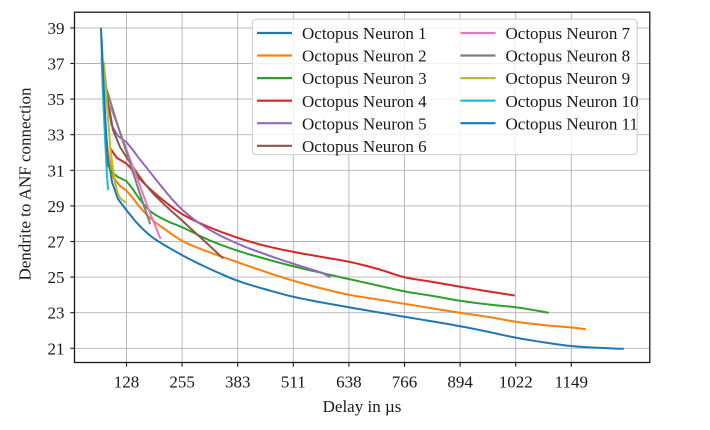  What do you see at coordinates (405, 382) in the screenshot?
I see `svg-text: 766` at bounding box center [405, 382].